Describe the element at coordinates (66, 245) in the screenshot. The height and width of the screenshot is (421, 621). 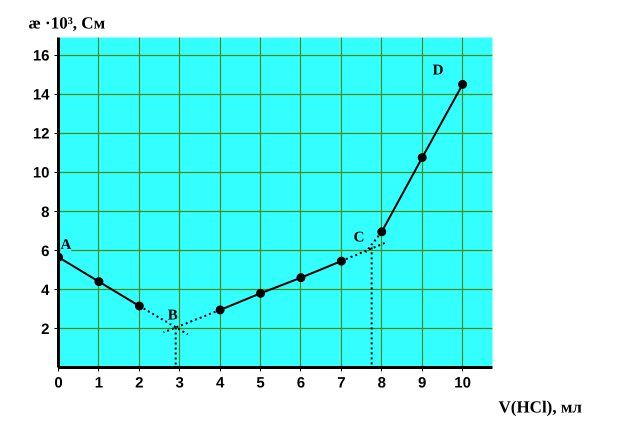
I see `annotation: A` at that location.